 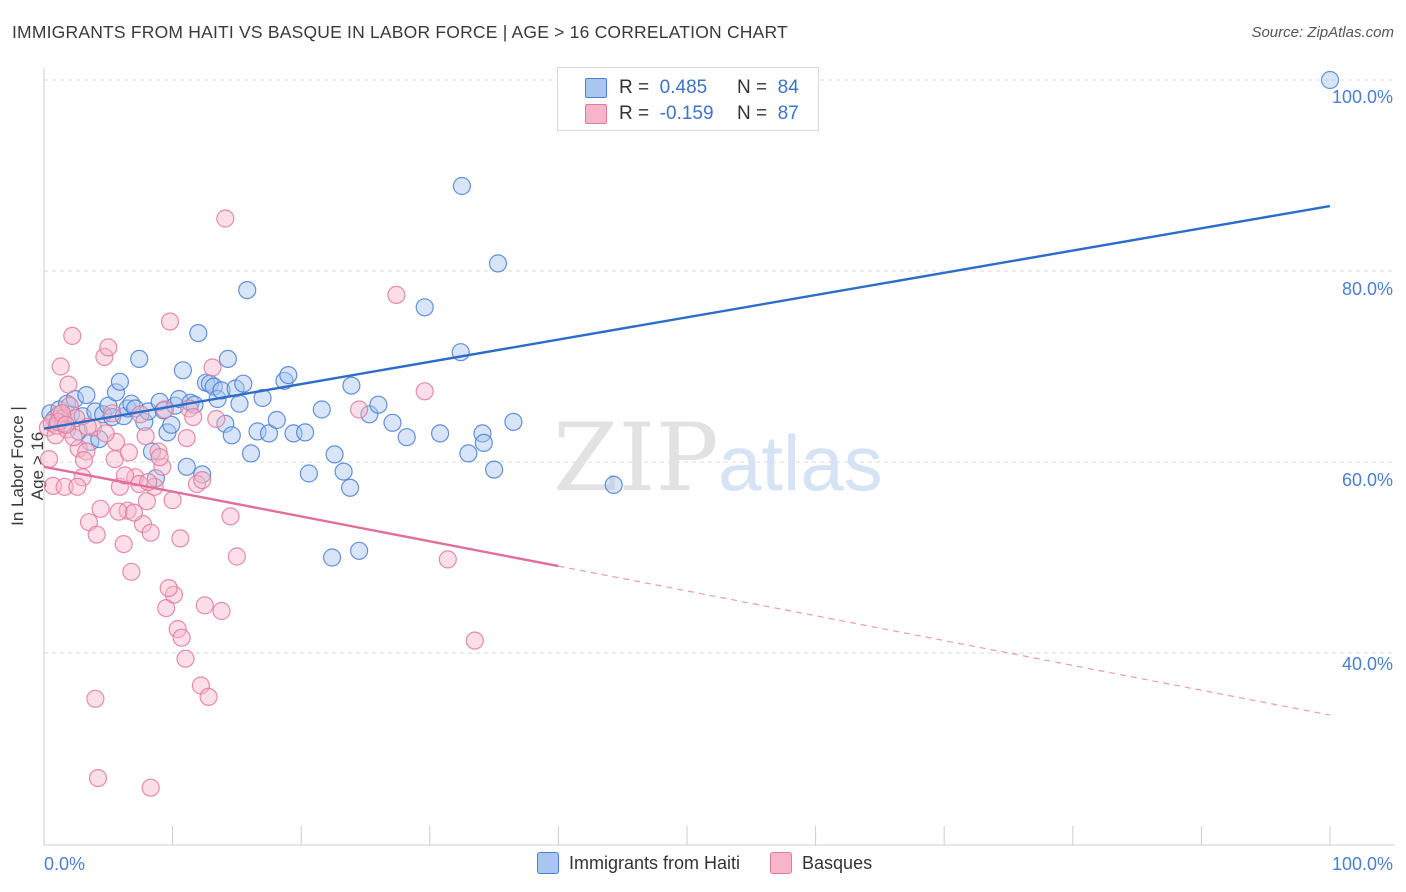 What do you see at coordinates (1367, 664) in the screenshot?
I see `y-tick-label-40: 40.0%` at bounding box center [1367, 664].